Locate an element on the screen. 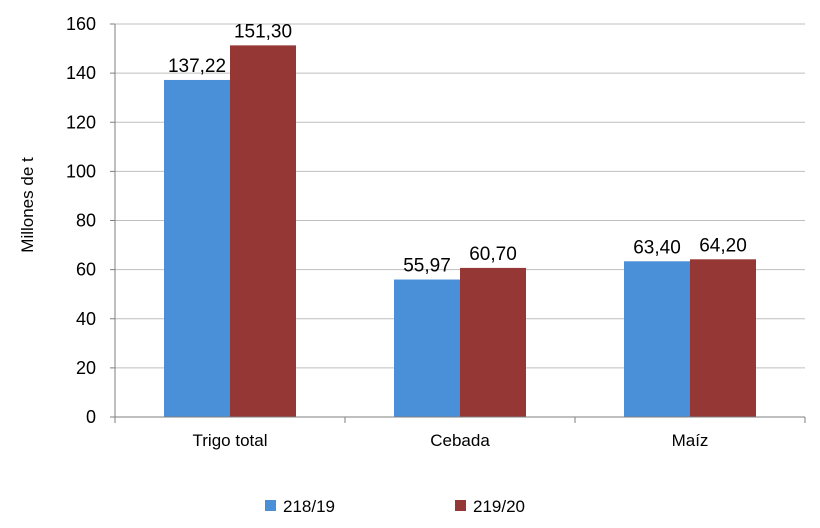  data-label: 64,20 is located at coordinates (723, 245).